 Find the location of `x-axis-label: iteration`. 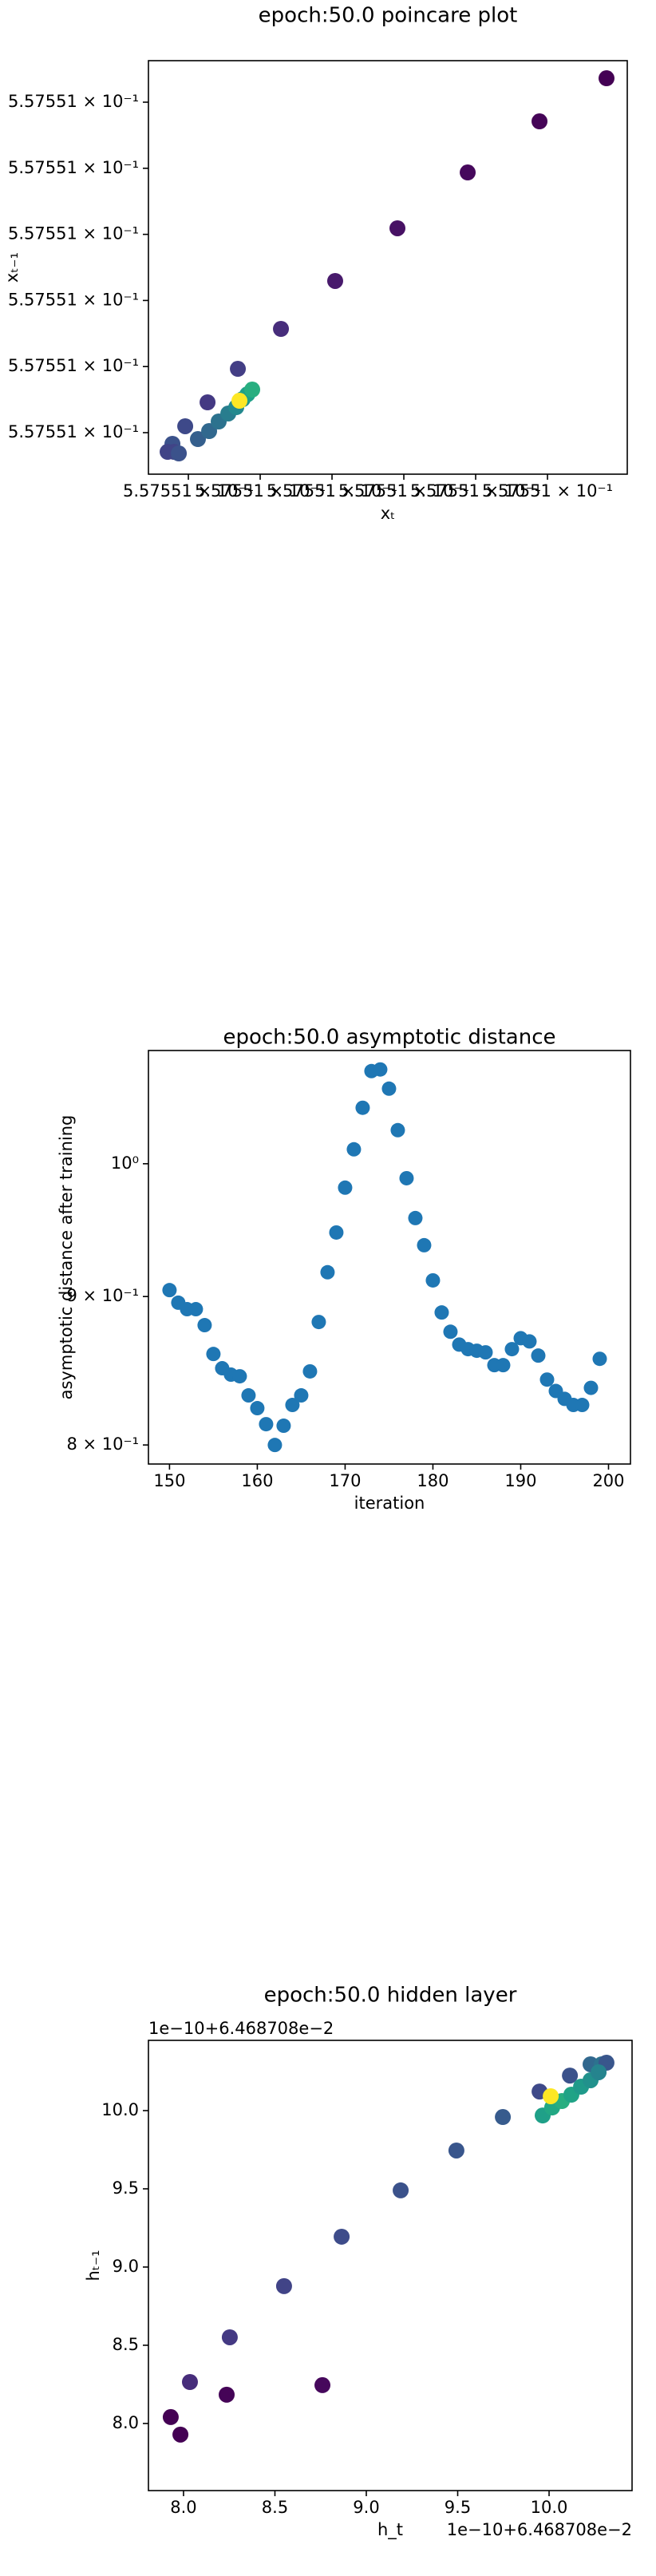

x-axis-label: iteration is located at coordinates (389, 1503).